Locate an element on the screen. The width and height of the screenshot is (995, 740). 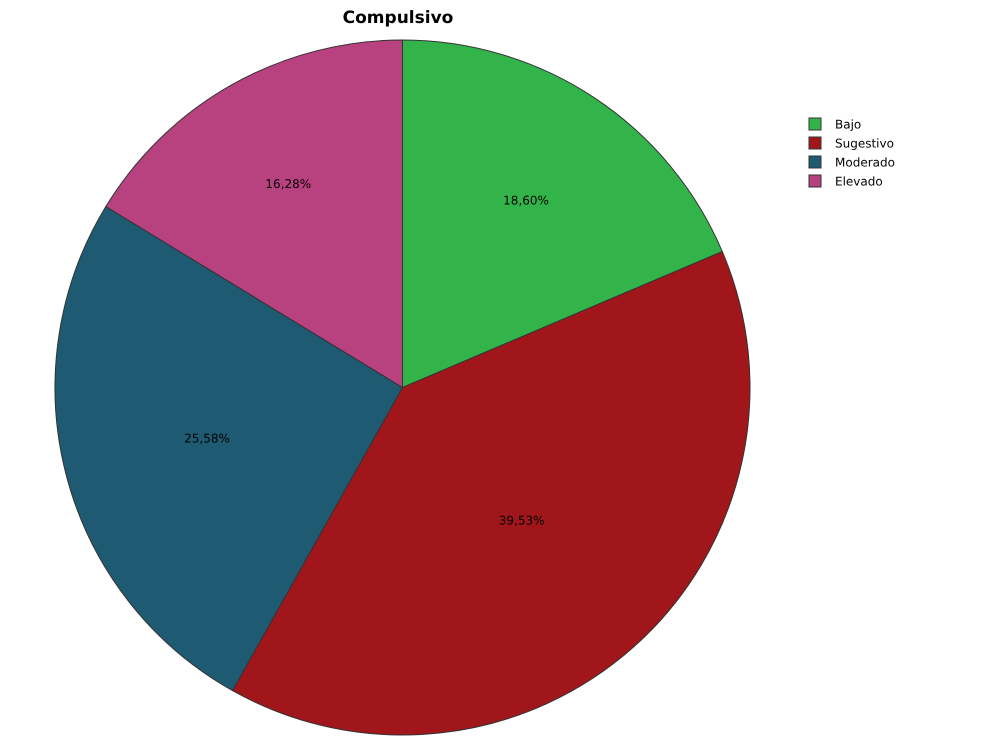
chart-title: Compulsivo is located at coordinates (398, 18).